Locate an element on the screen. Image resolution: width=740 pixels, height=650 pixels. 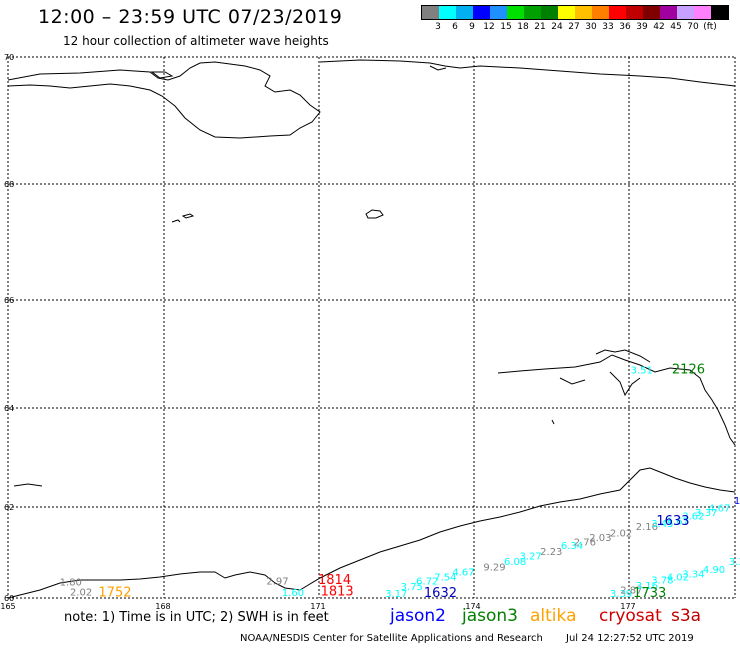
latitude-label: 62 is located at coordinates (9, 507).